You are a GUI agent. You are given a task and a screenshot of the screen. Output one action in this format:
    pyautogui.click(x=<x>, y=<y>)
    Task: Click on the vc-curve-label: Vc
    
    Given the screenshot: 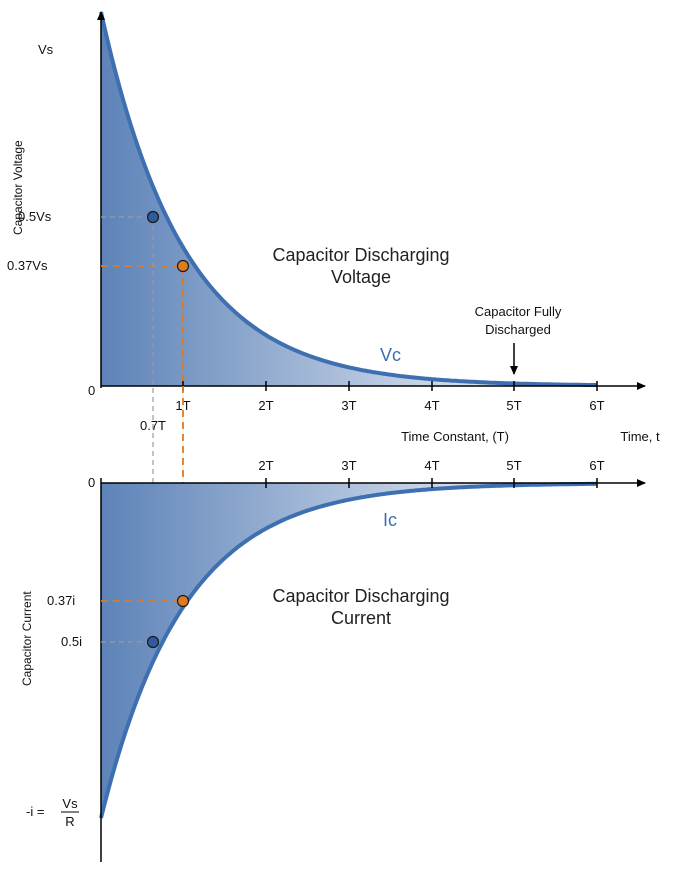 What is the action you would take?
    pyautogui.click(x=390, y=355)
    